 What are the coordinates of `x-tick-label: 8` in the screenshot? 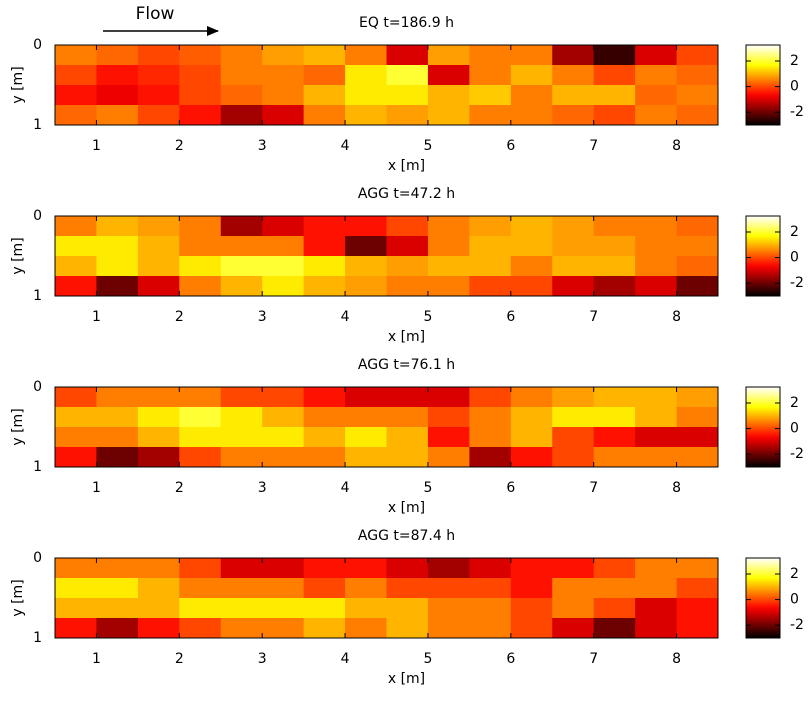 It's located at (676, 488).